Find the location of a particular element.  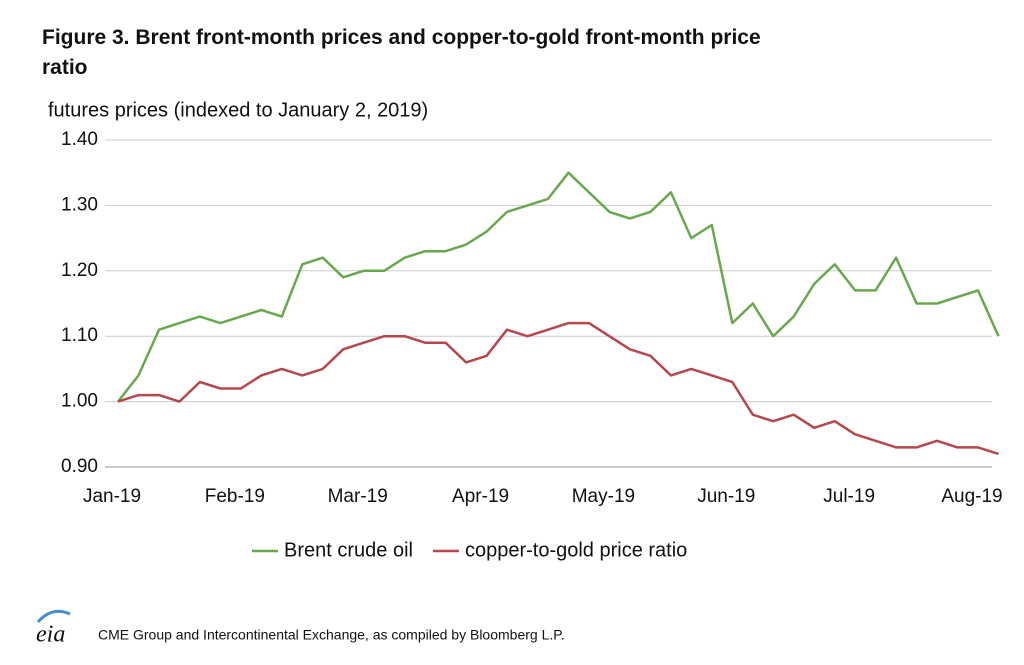

x-tick-label: Feb-19 is located at coordinates (235, 496).